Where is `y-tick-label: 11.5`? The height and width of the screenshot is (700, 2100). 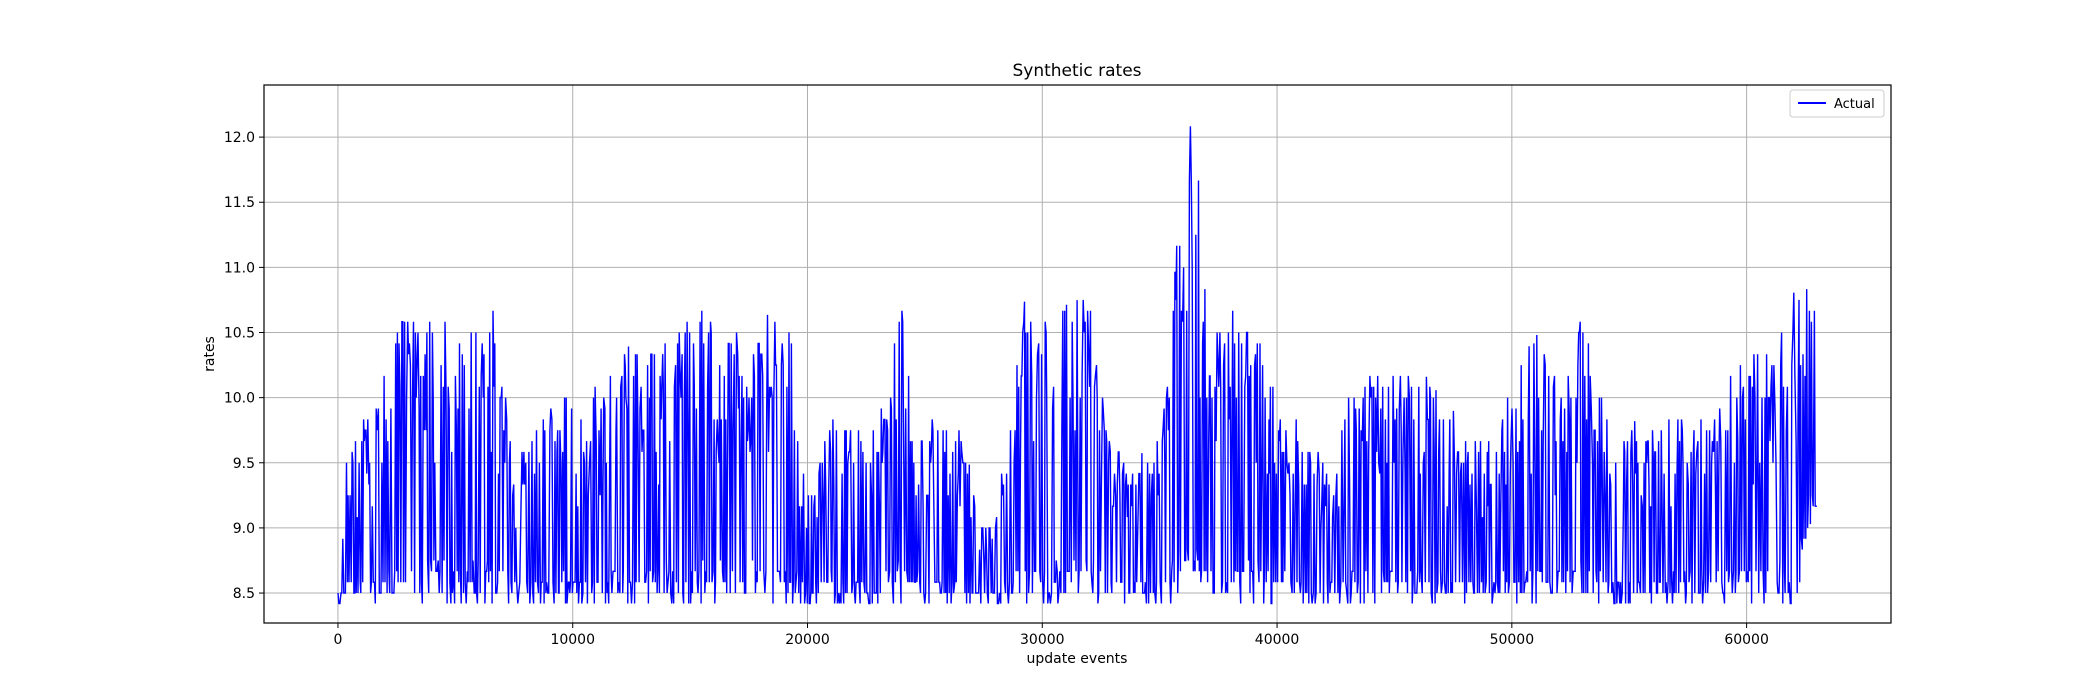
y-tick-label: 11.5 is located at coordinates (239, 203).